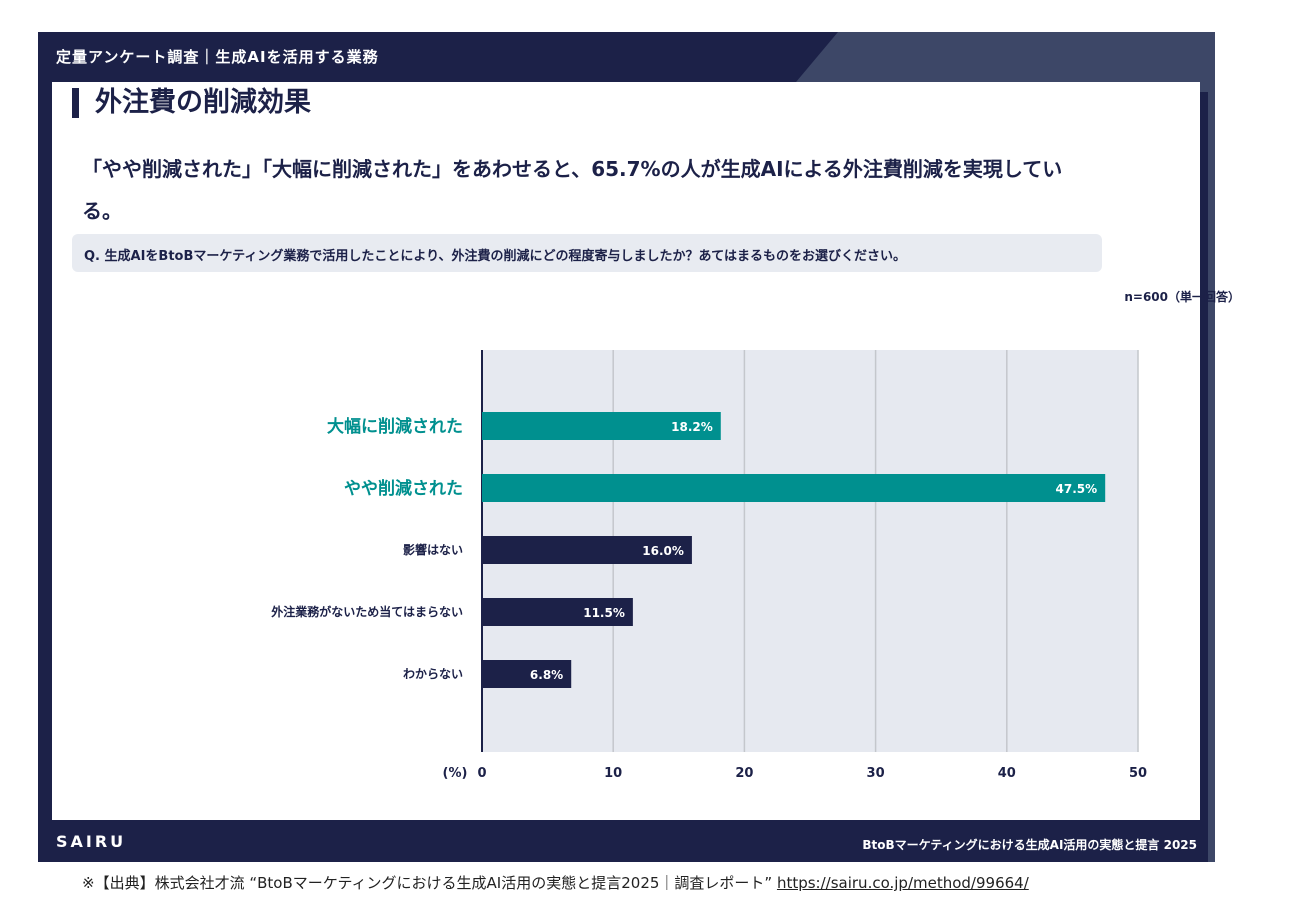 The width and height of the screenshot is (1300, 917). Describe the element at coordinates (1007, 773) in the screenshot. I see `x-tick-label: 40` at that location.